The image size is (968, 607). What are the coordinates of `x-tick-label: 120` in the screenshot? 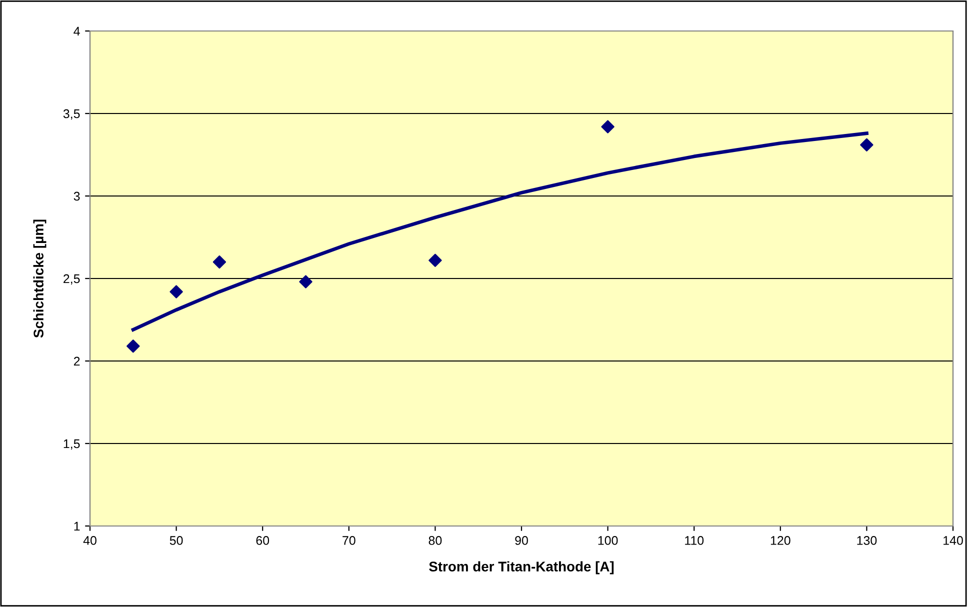 It's located at (780, 540).